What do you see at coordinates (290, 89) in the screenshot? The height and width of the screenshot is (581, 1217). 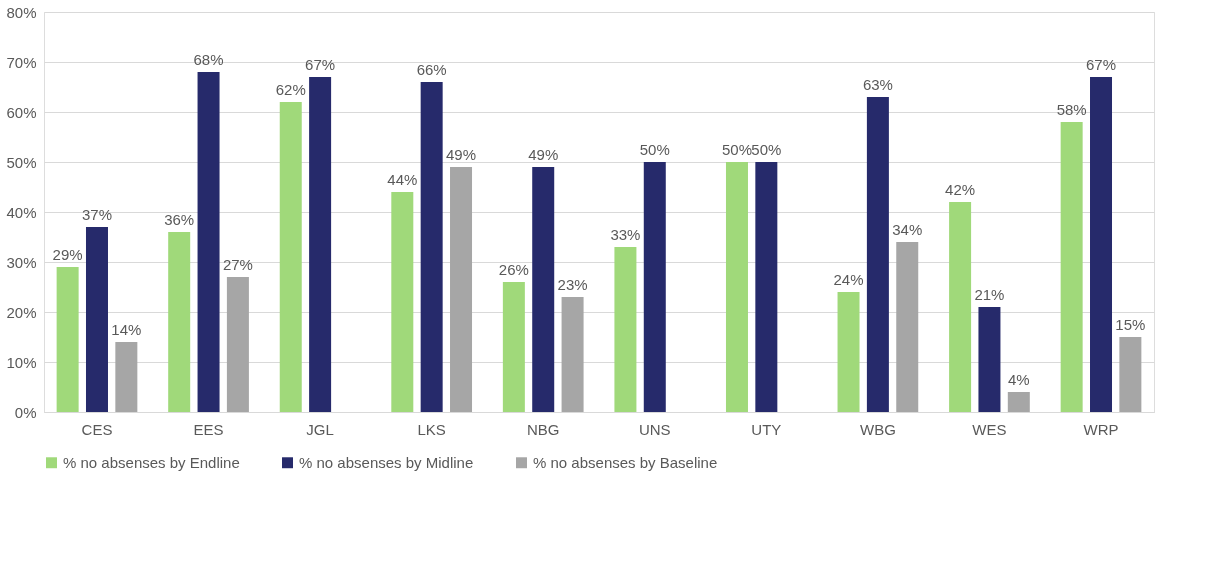 I see `data-label: 62%` at bounding box center [290, 89].